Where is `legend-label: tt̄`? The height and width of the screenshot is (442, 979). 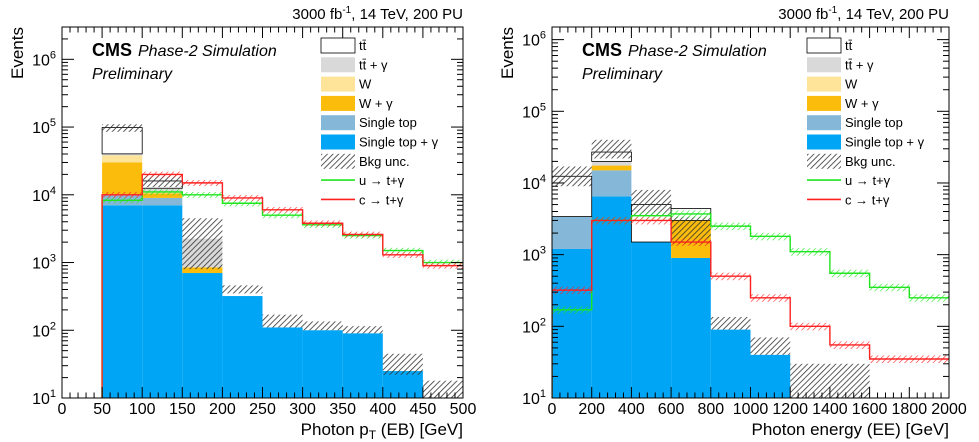
legend-label: tt̄ is located at coordinates (363, 45).